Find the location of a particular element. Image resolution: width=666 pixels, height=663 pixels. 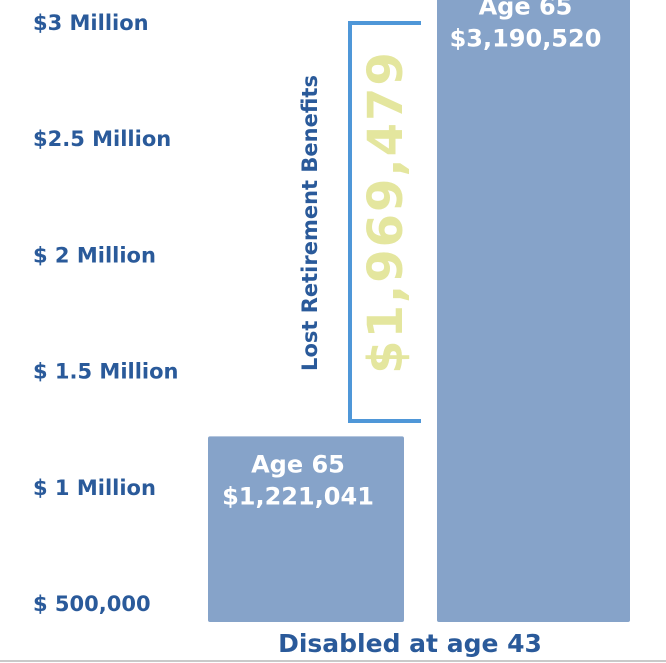

lost-benefits-bracket: Lost Retirement Benefits $1,969,479 is located at coordinates (359, 222).